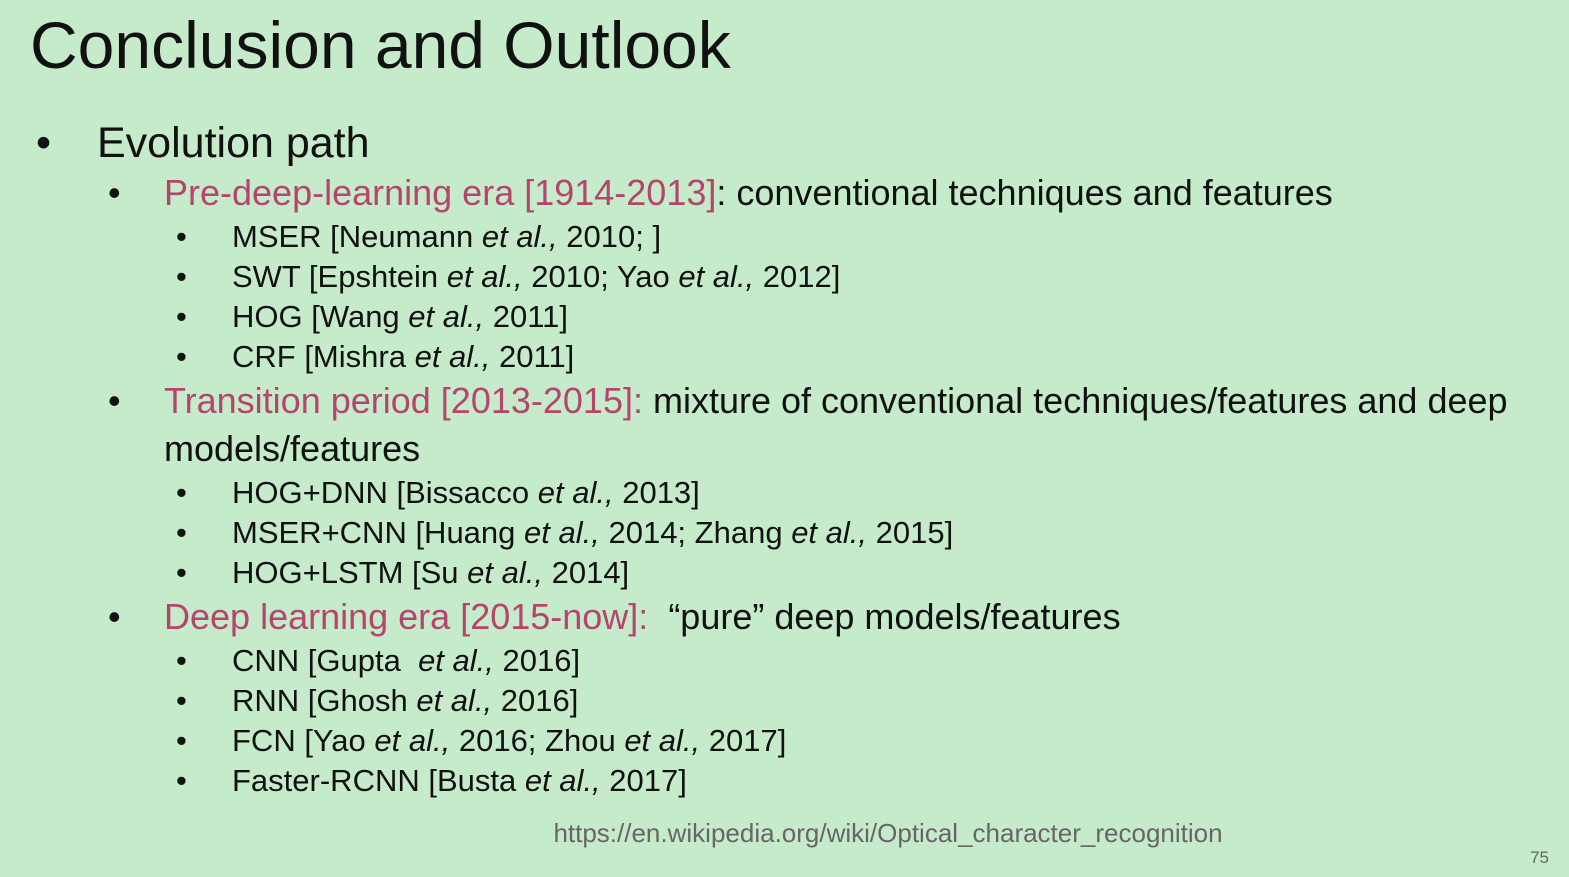 The width and height of the screenshot is (1569, 877). I want to click on reference-text: 2014; Zhang, so click(695, 532).